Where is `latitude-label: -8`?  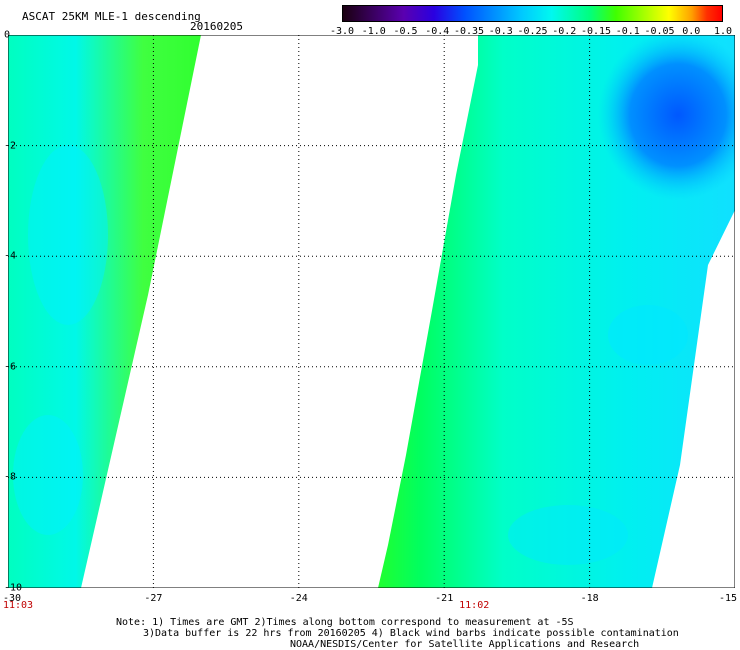 latitude-label: -8 is located at coordinates (10, 477).